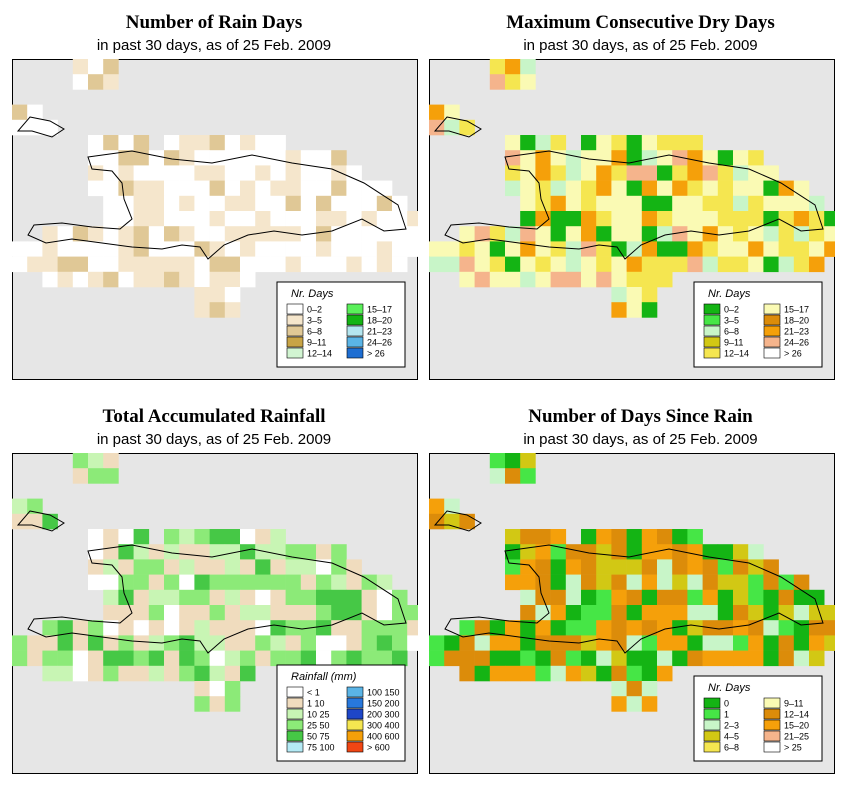 This screenshot has height=793, width=853. What do you see at coordinates (628, 188) in the screenshot?
I see `coastline` at bounding box center [628, 188].